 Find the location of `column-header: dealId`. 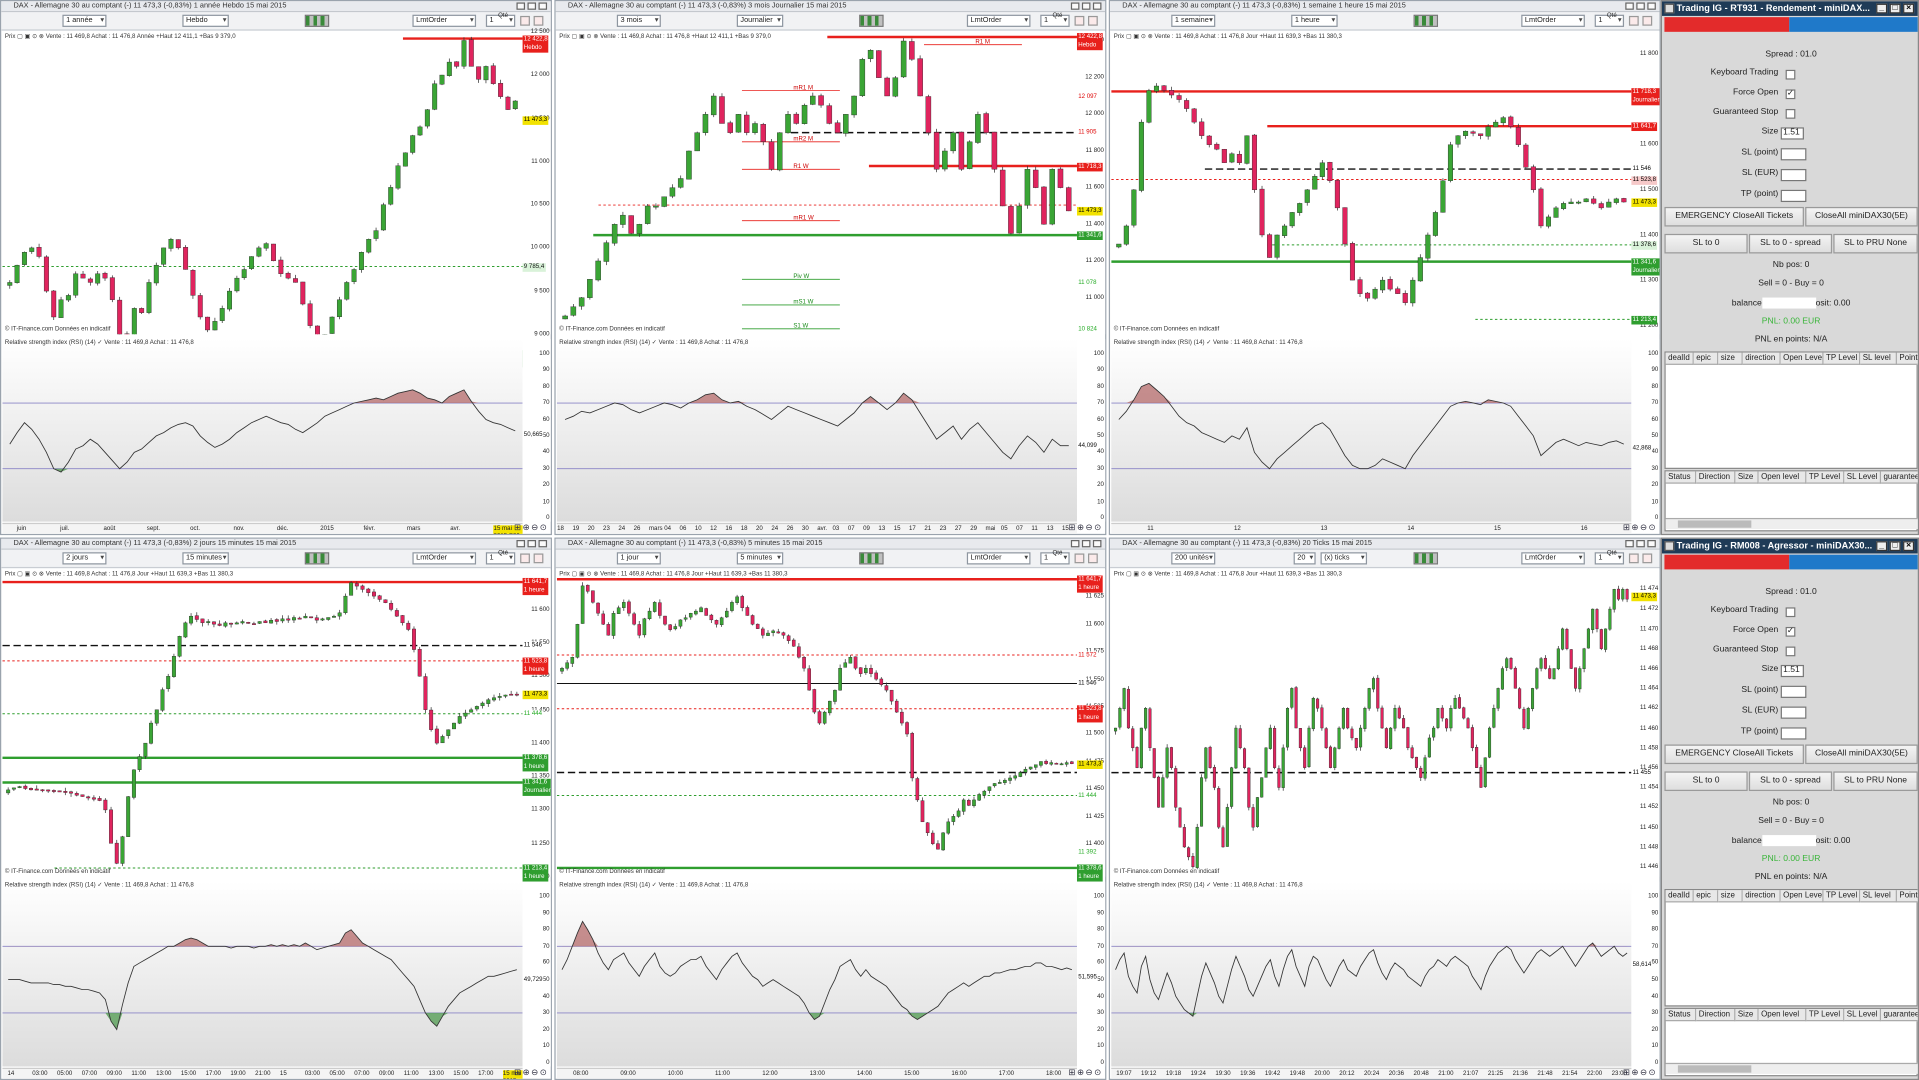

column-header: dealId is located at coordinates (1679, 358).